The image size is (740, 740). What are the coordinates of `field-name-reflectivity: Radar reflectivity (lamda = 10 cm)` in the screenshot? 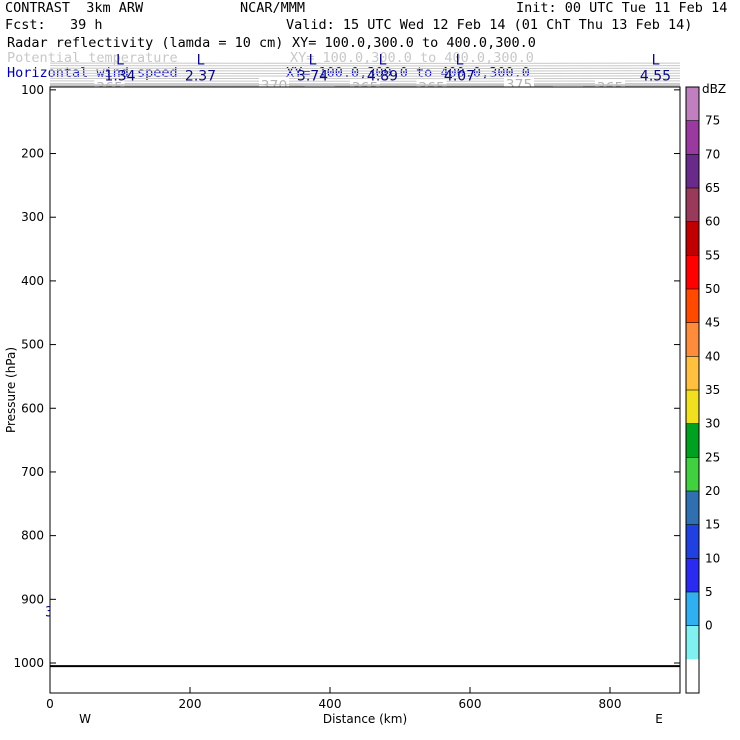 It's located at (145, 43).